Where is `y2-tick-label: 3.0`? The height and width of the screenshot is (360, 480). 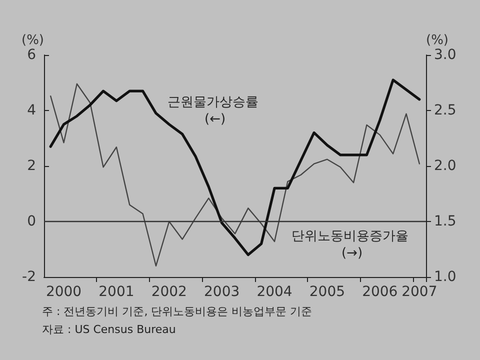
y2-tick-label: 3.0 is located at coordinates (445, 55).